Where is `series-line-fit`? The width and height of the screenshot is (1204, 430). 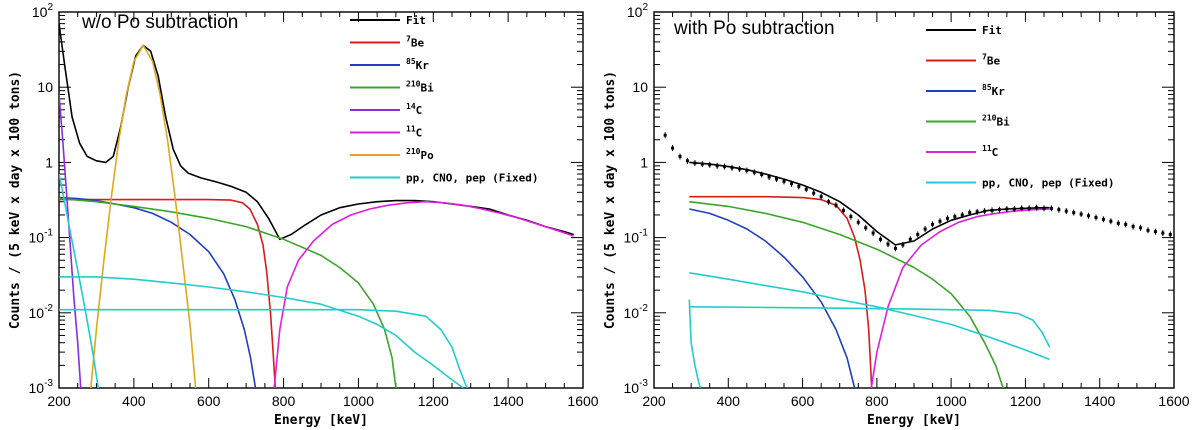
series-line-fit is located at coordinates (869, 203).